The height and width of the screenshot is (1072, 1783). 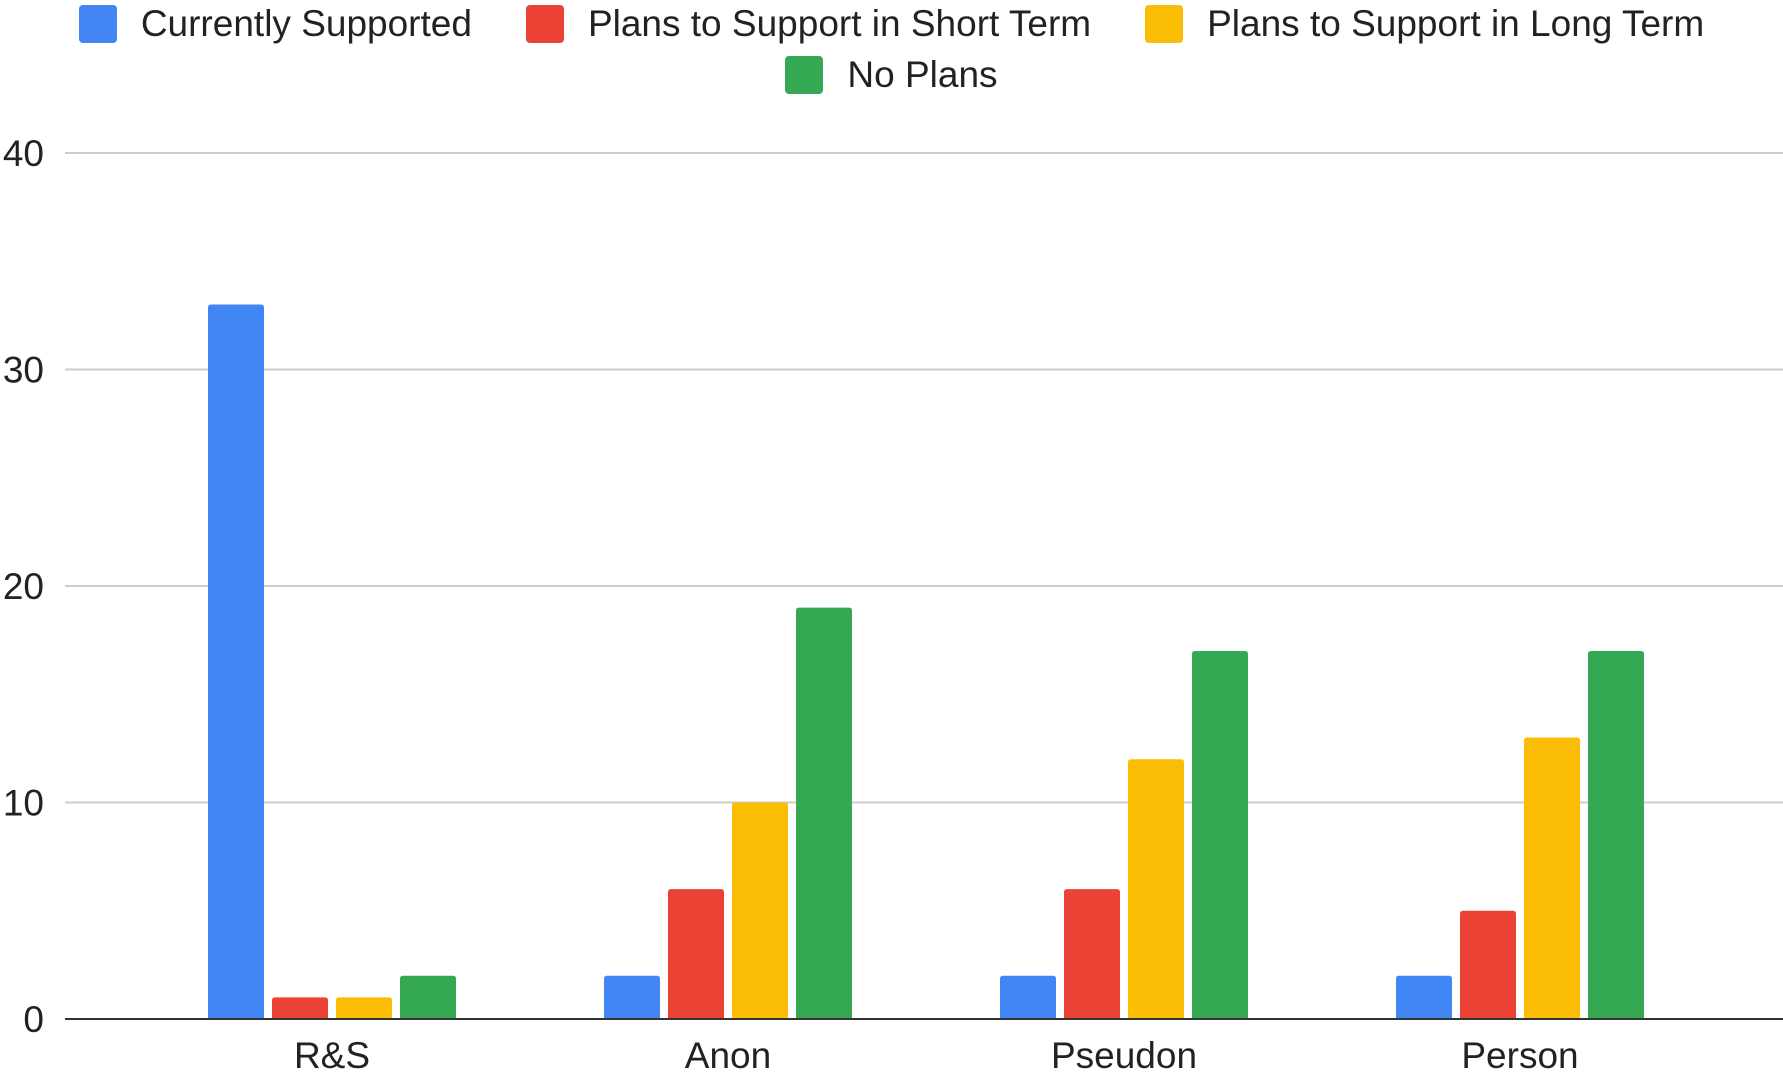 I want to click on y-tick-label-30: 30, so click(x=23, y=370).